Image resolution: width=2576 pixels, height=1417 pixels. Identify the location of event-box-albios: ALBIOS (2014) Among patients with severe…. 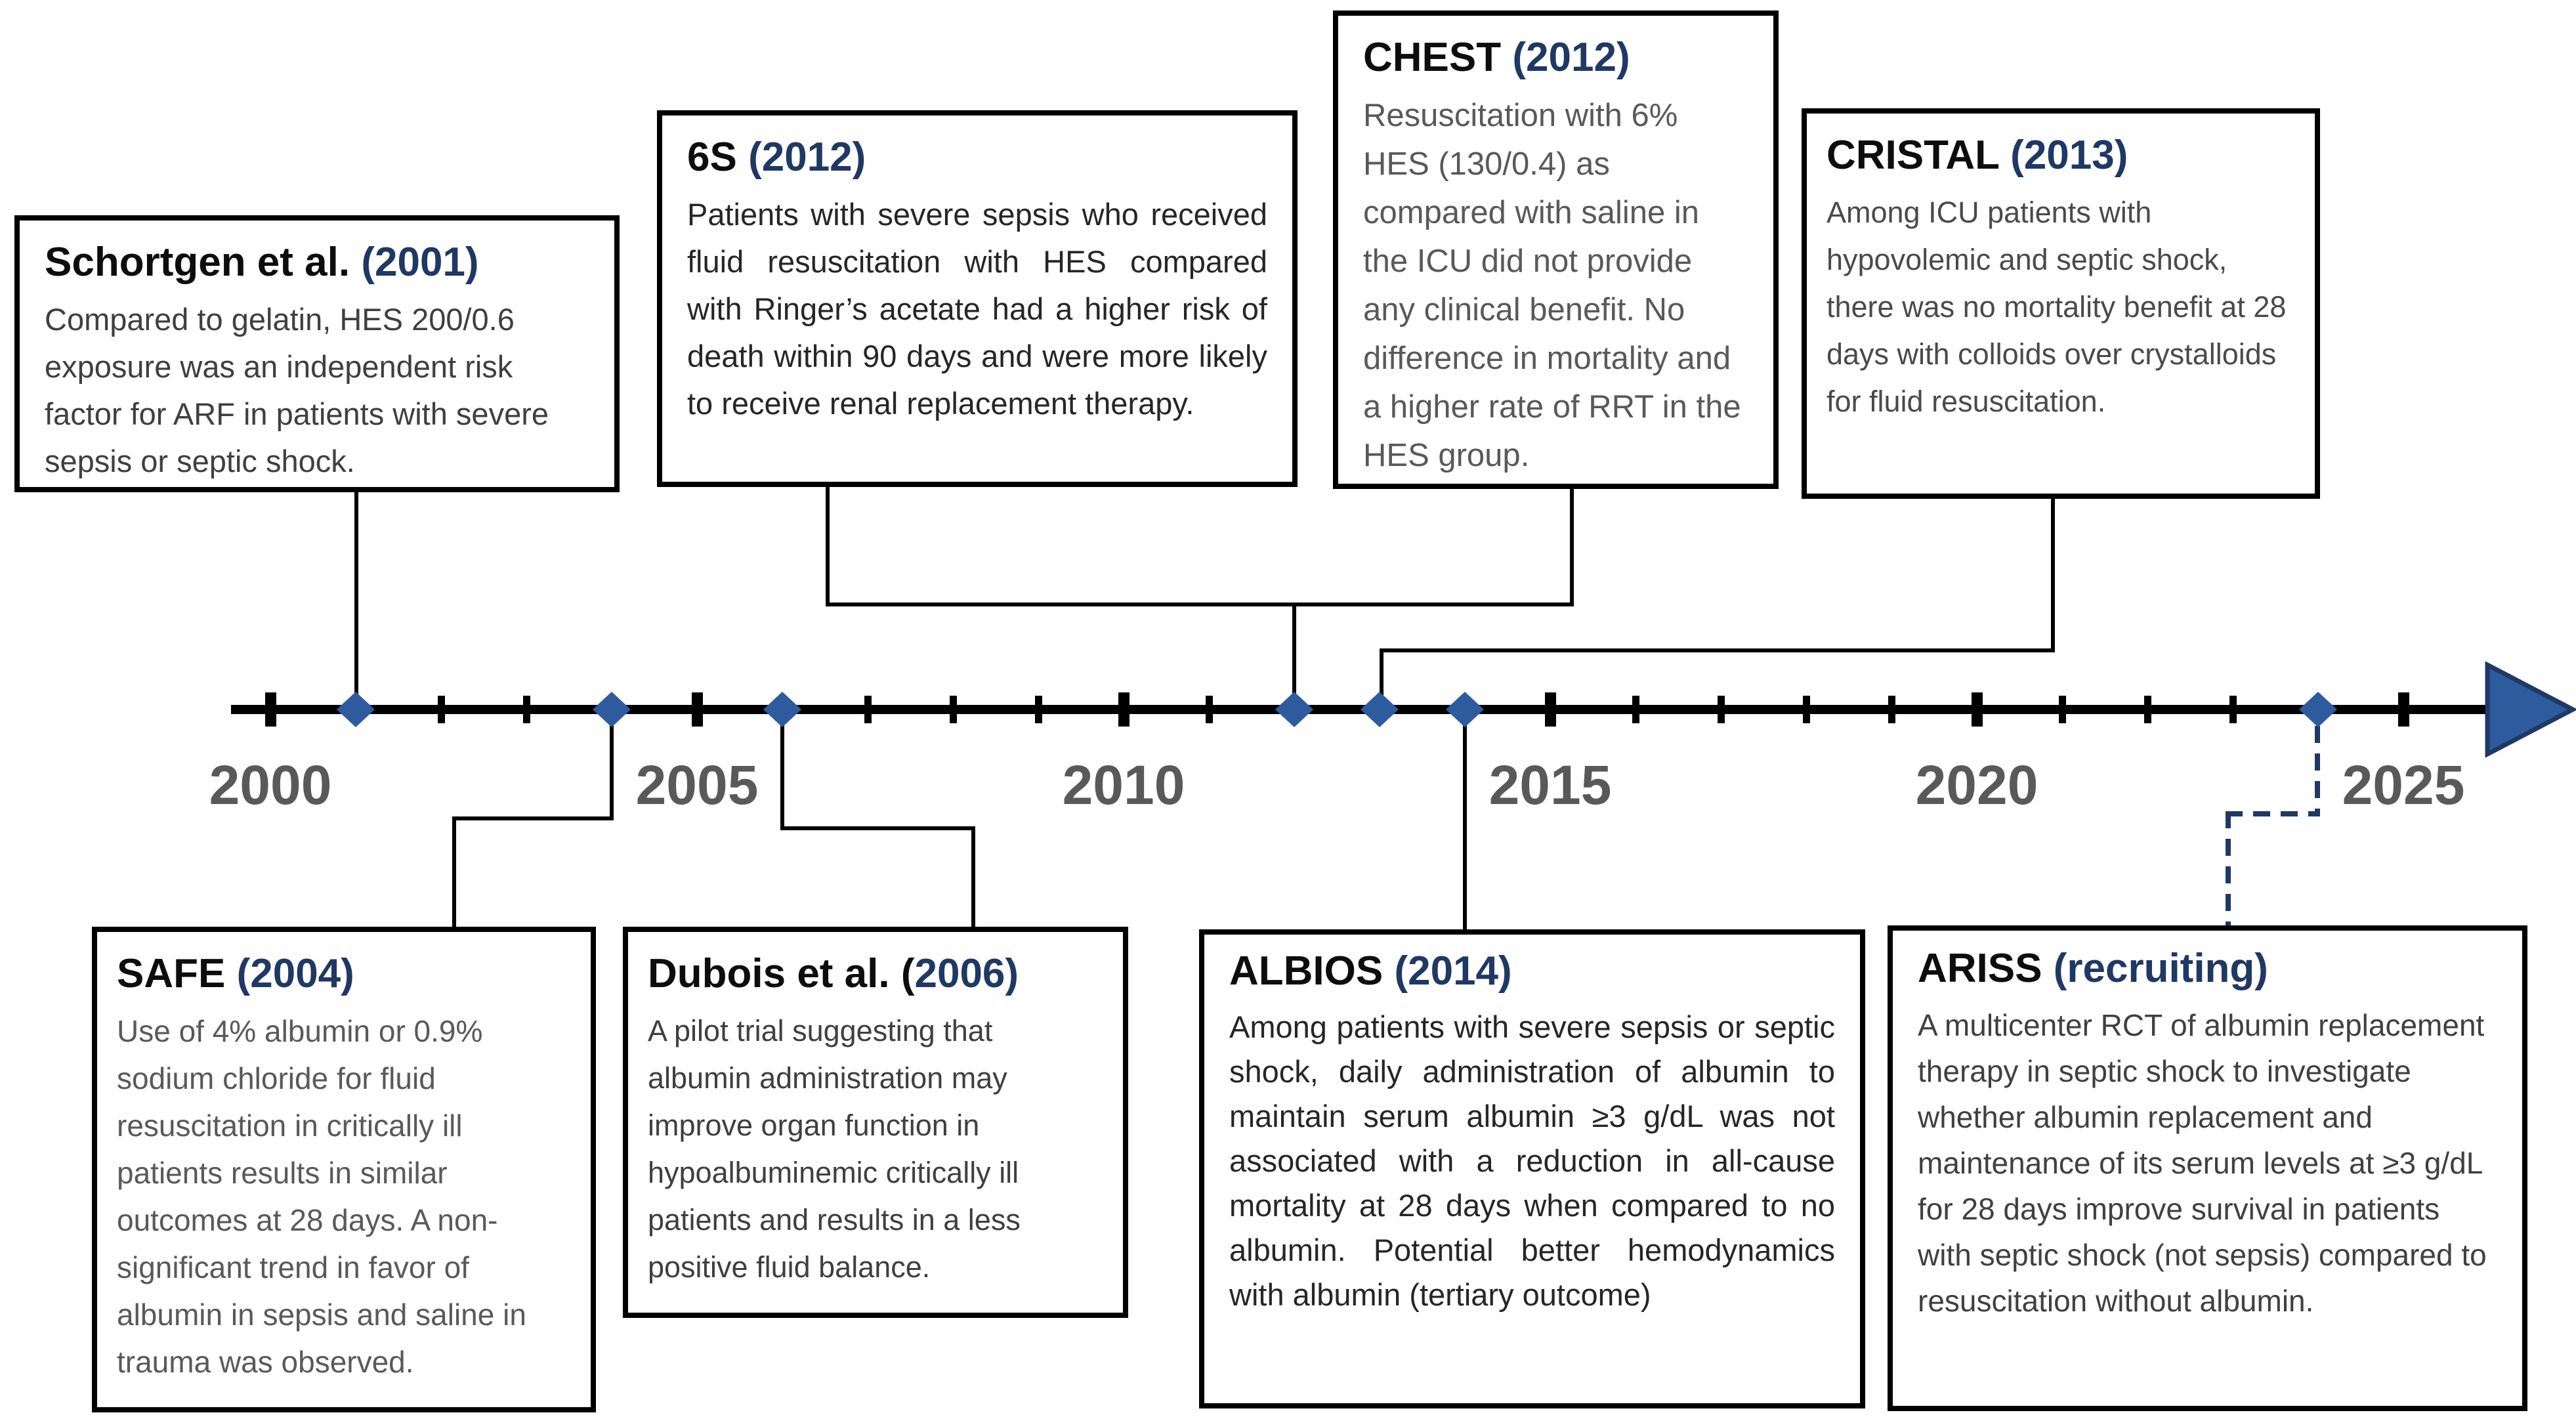
(1532, 1168).